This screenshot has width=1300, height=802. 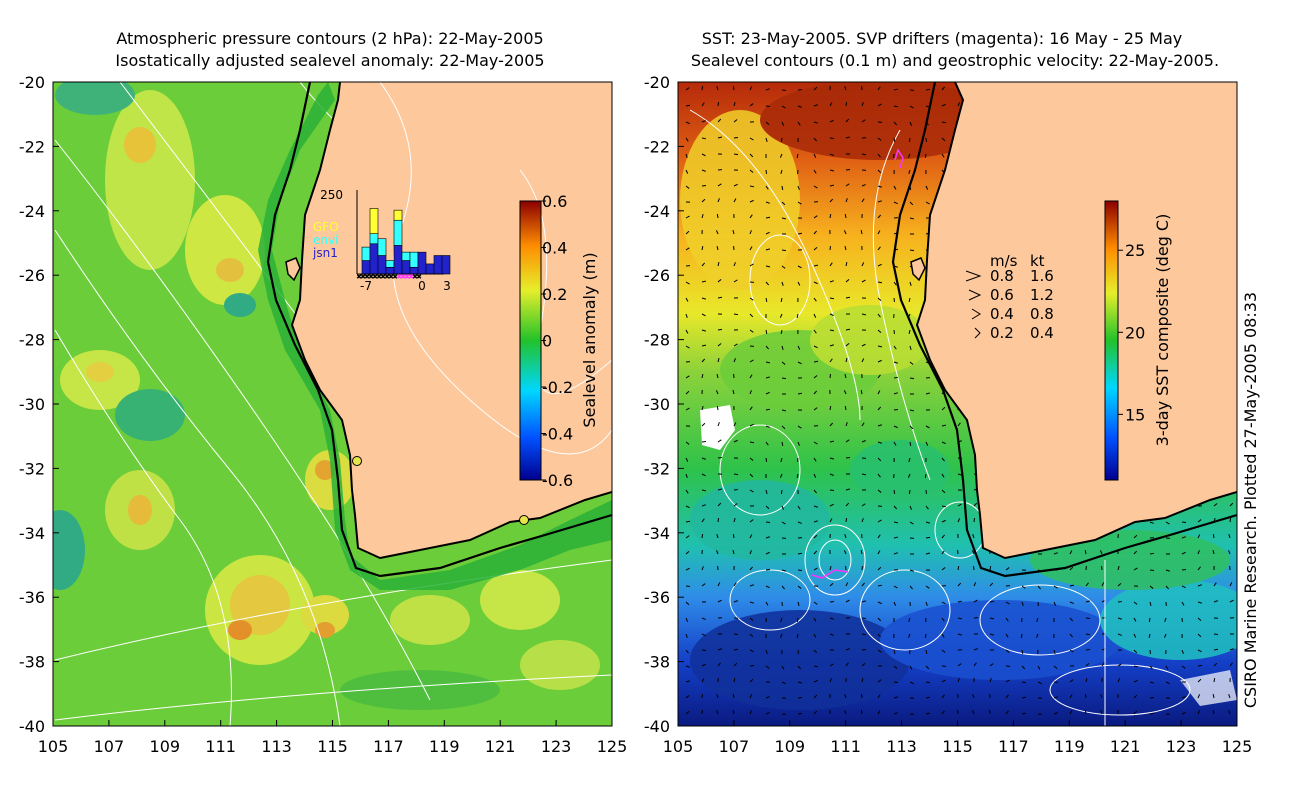 What do you see at coordinates (901, 746) in the screenshot?
I see `x-tick-label: 113` at bounding box center [901, 746].